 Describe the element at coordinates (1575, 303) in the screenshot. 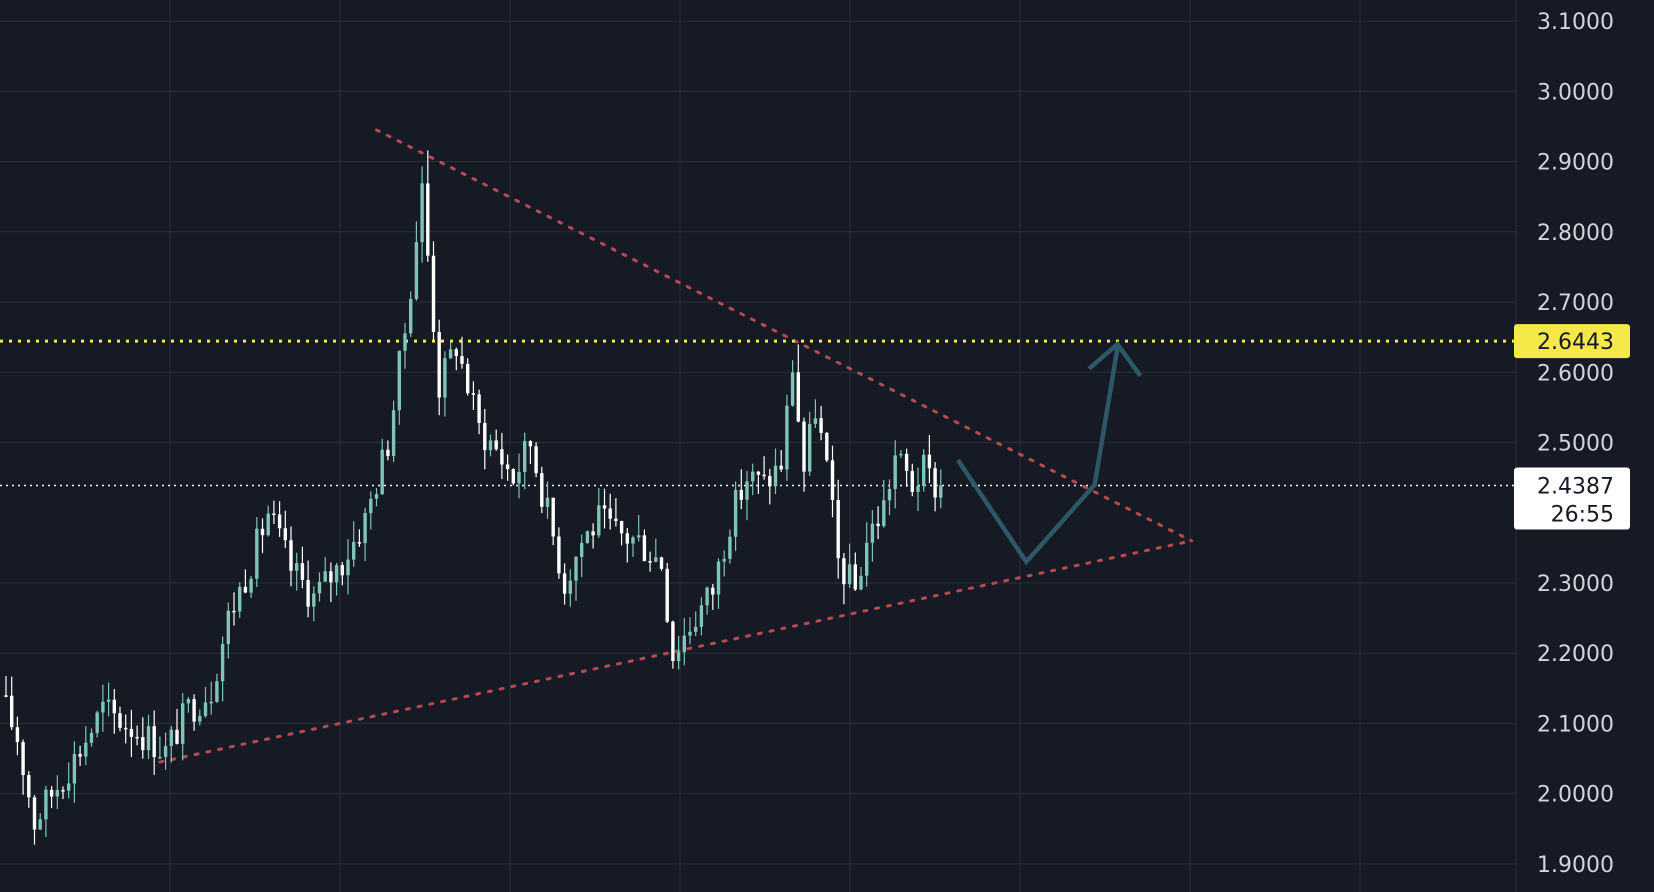

I see `price-tick-label: 2.7000` at that location.